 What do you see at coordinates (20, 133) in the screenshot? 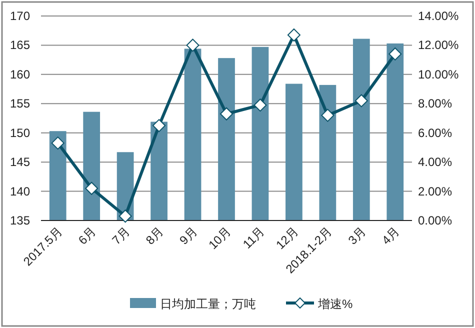
I see `y-tick-label: 150` at bounding box center [20, 133].